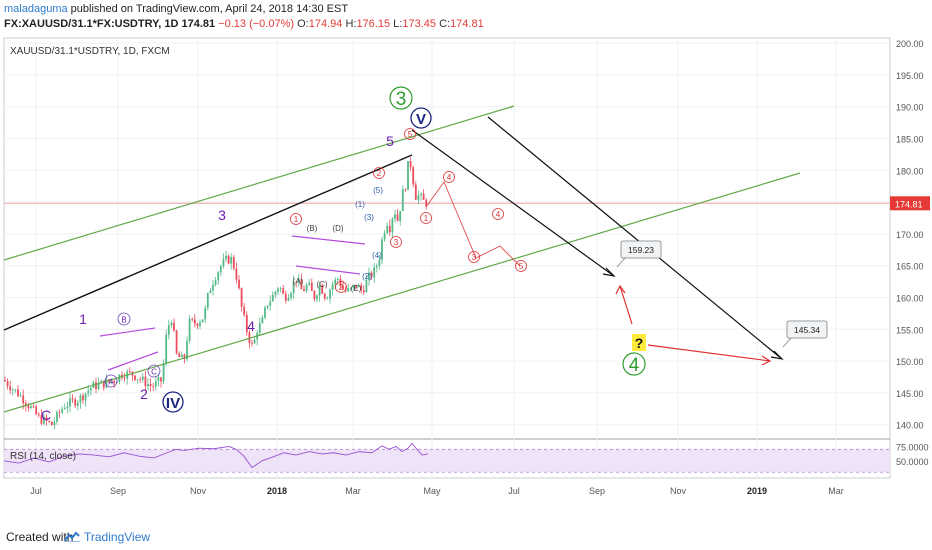  I want to click on y-tick-label: 185.00, so click(910, 140).